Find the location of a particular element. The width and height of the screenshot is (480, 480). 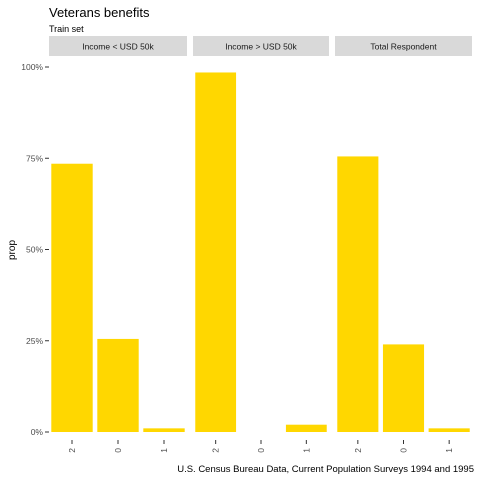

y-tick-label: 100% is located at coordinates (32, 67).